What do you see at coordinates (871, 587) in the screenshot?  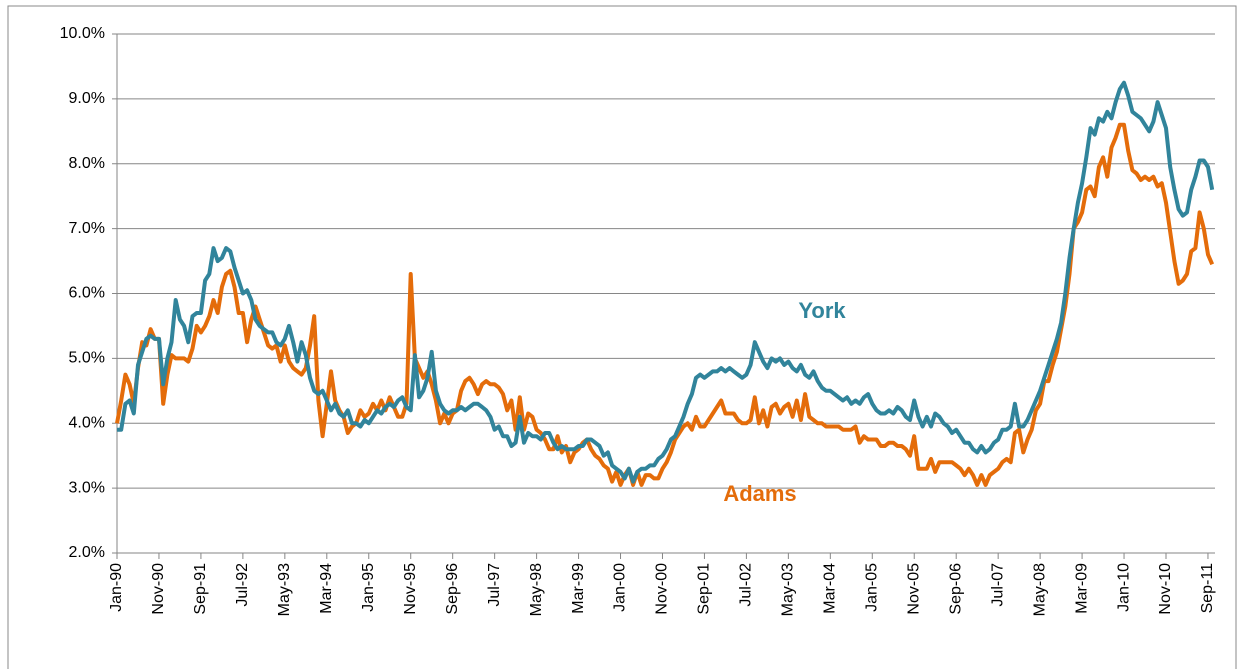 I see `x-tick-label: Jan-05` at bounding box center [871, 587].